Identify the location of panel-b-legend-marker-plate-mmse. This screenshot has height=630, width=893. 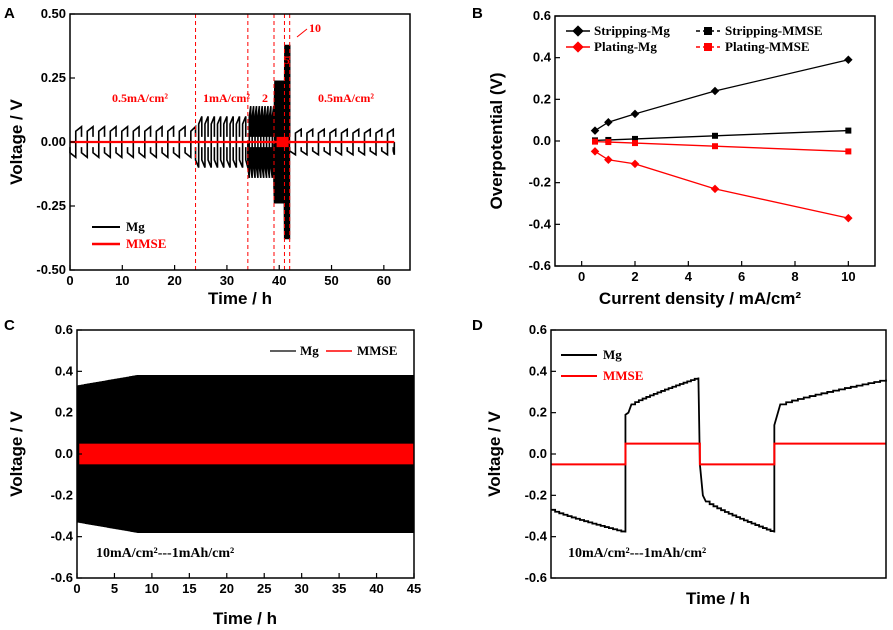
(708, 47).